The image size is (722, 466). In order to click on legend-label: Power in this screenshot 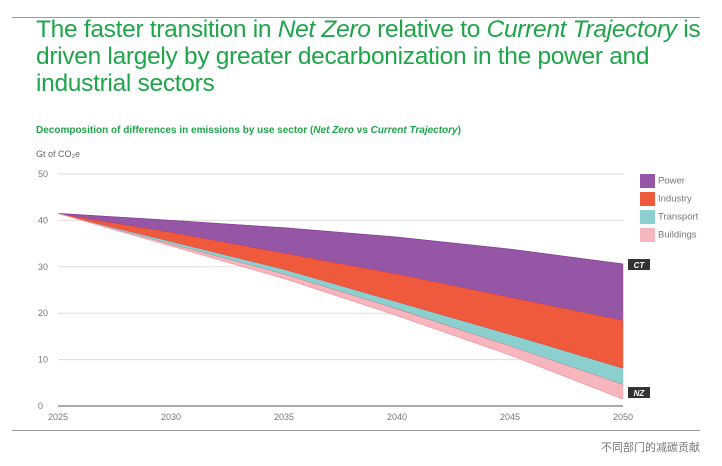, I will do `click(671, 181)`.